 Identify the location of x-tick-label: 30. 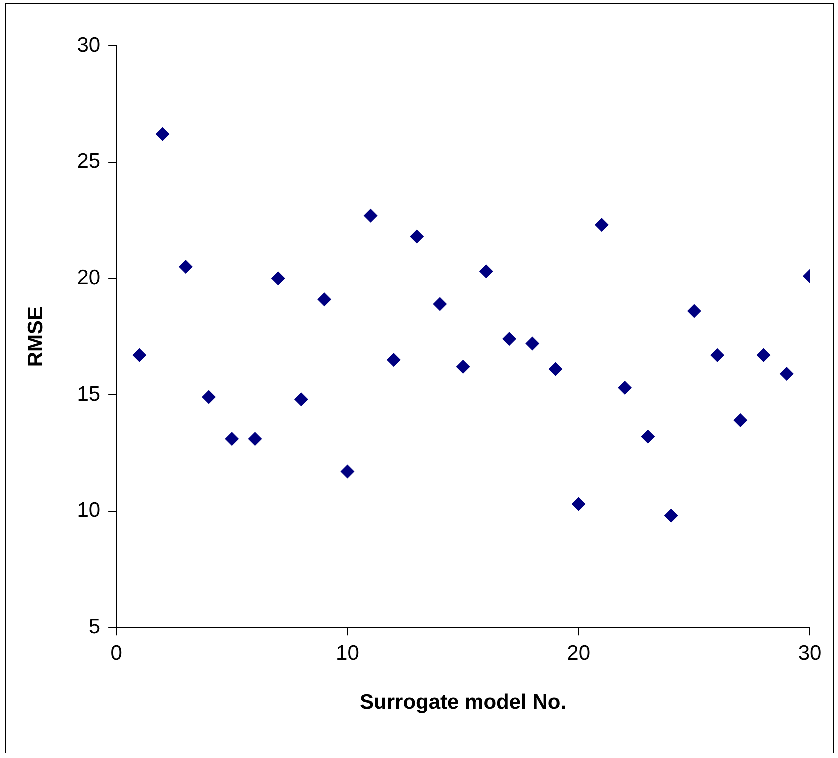
(810, 653).